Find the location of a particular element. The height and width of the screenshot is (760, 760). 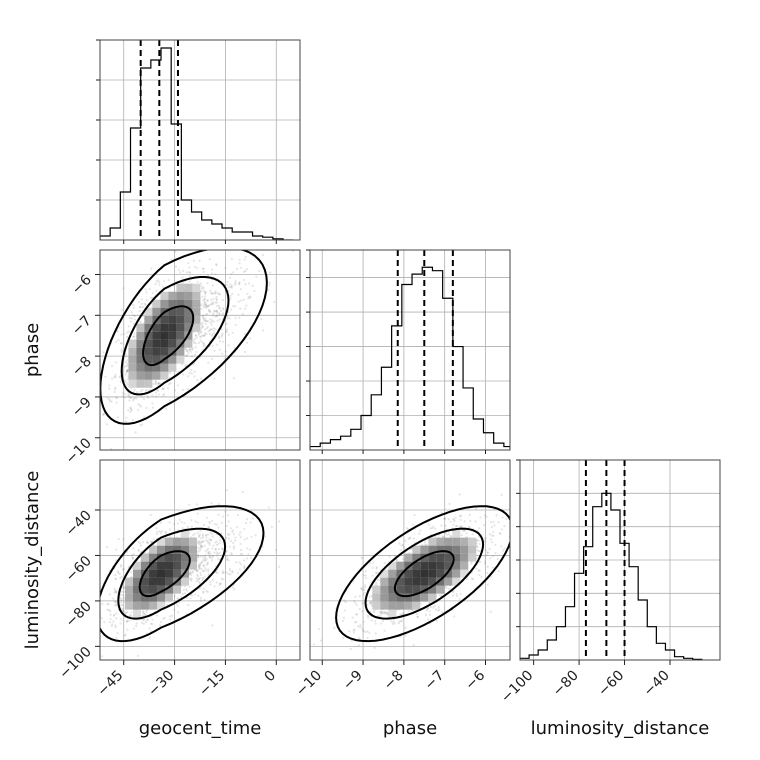

ytick-label-luminosity_distance: −40 is located at coordinates (79, 524).